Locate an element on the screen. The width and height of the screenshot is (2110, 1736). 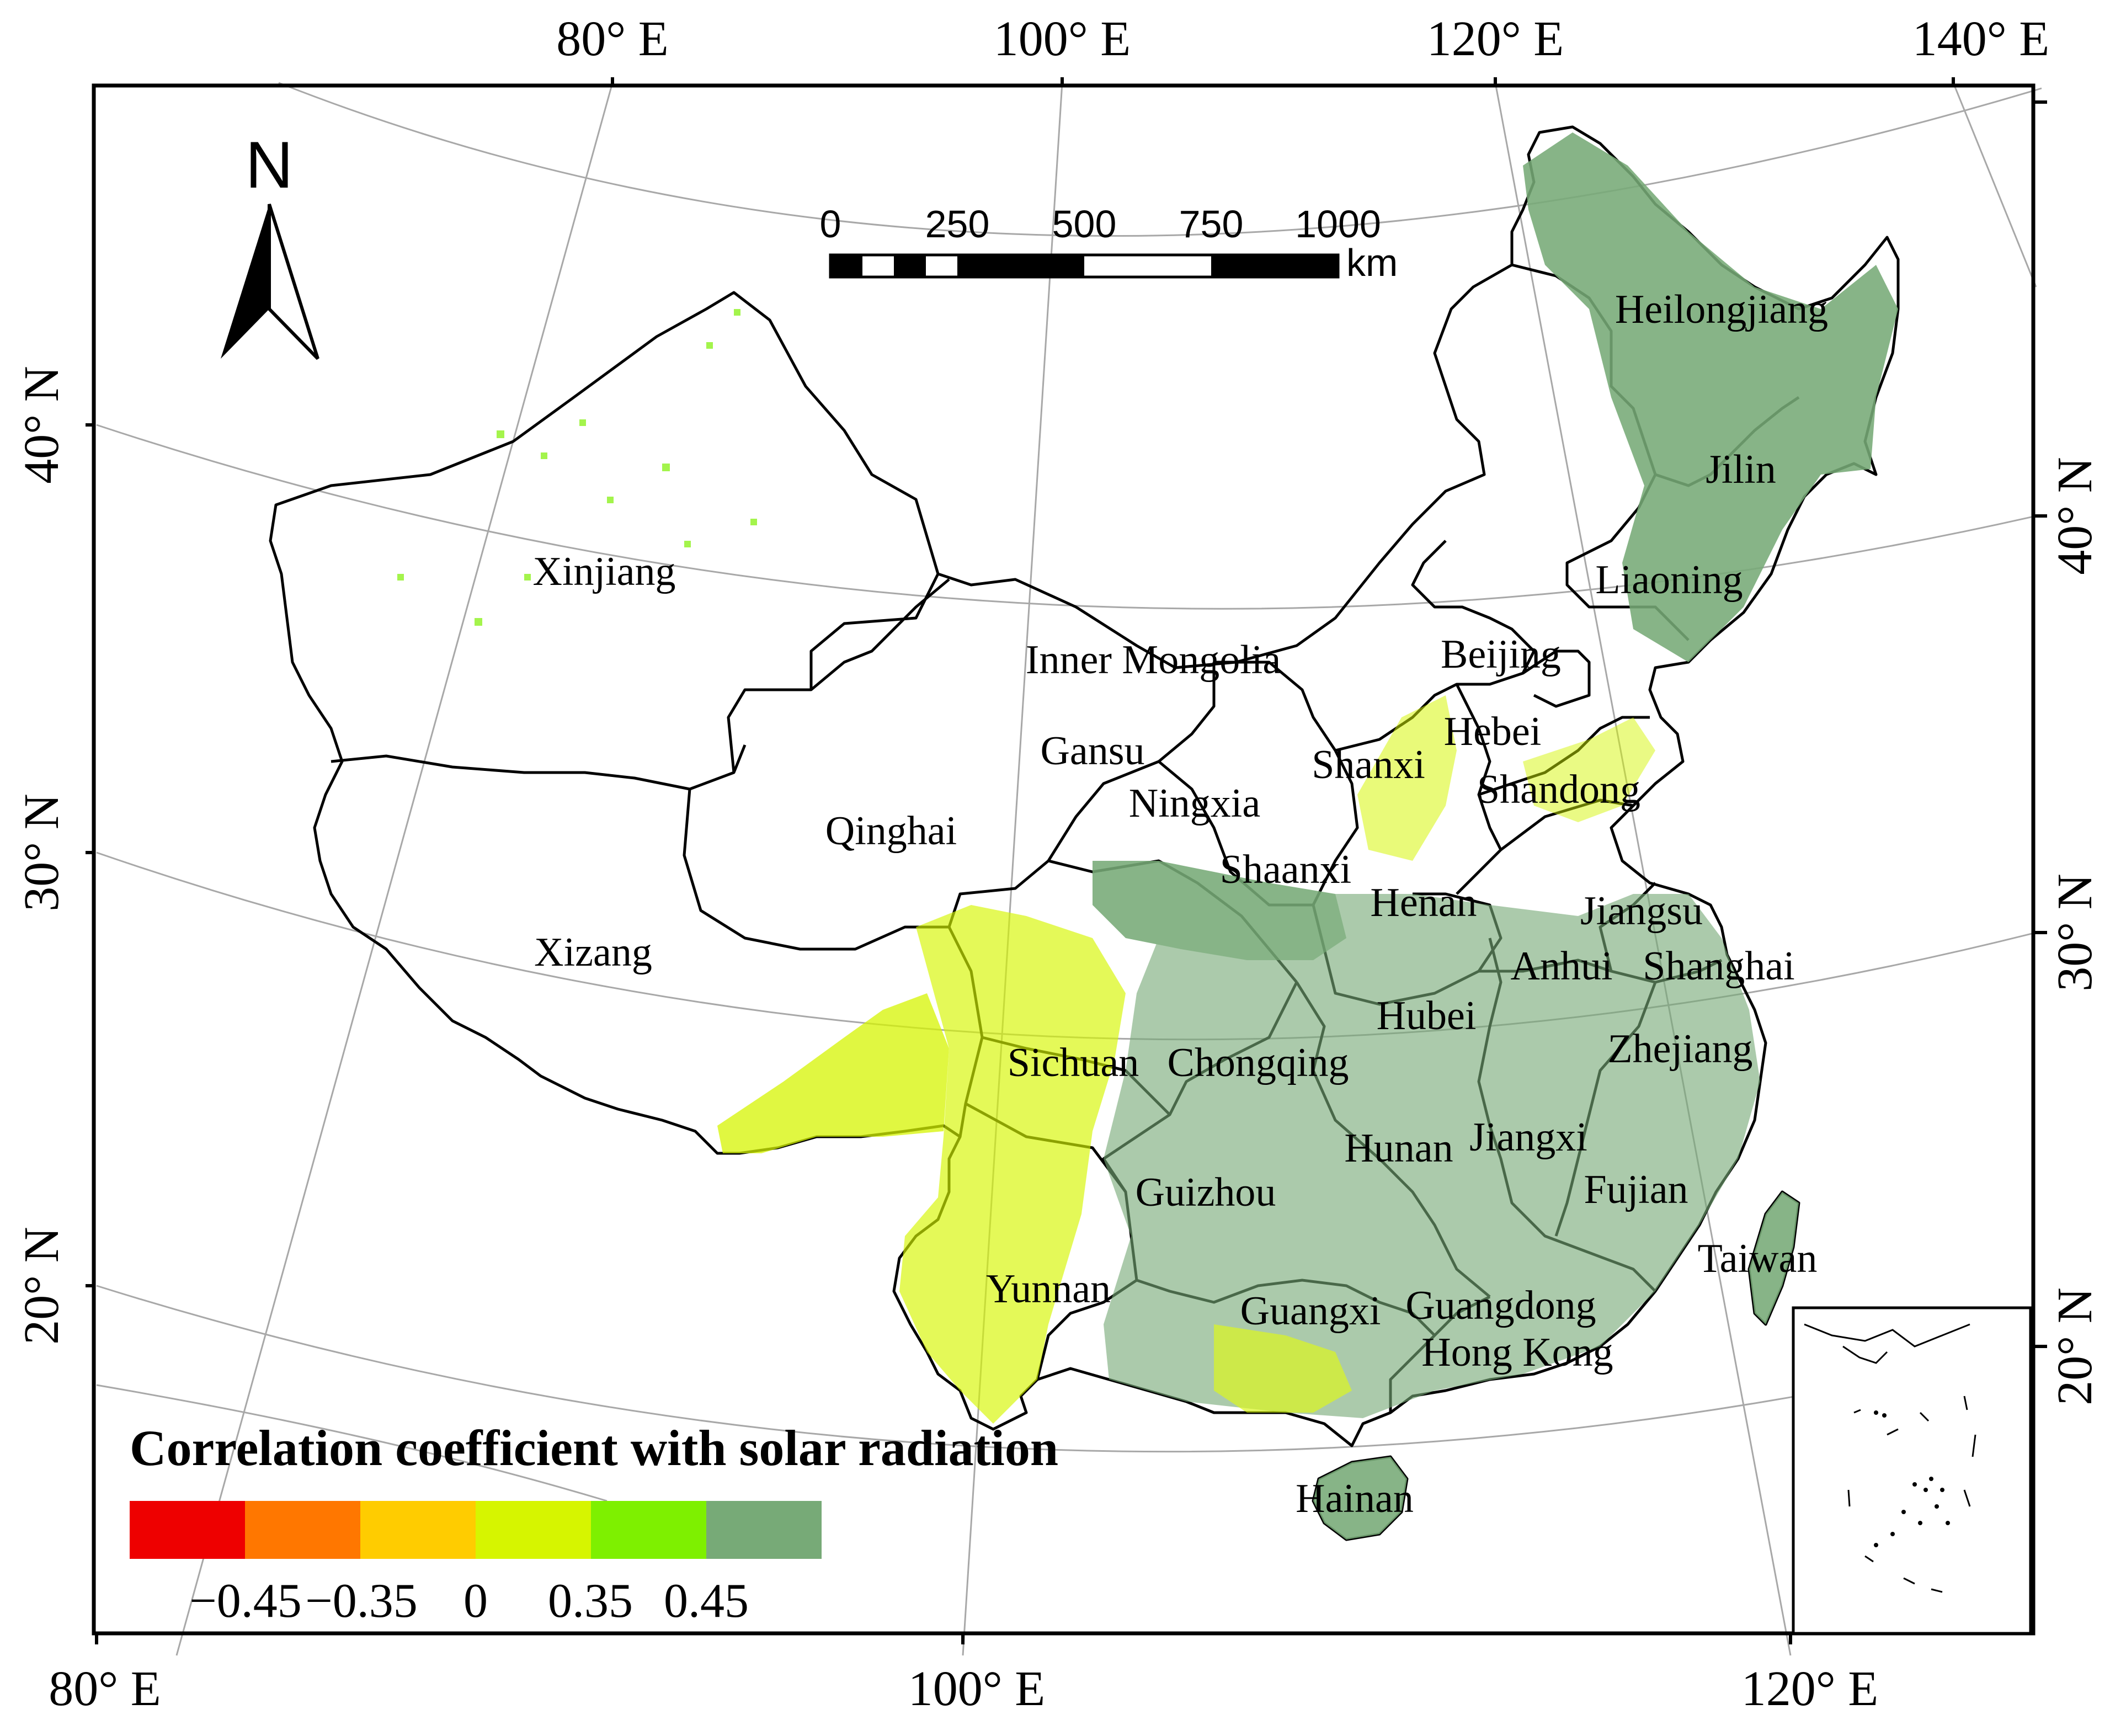
fill-southwest is located at coordinates (1013, 1164).